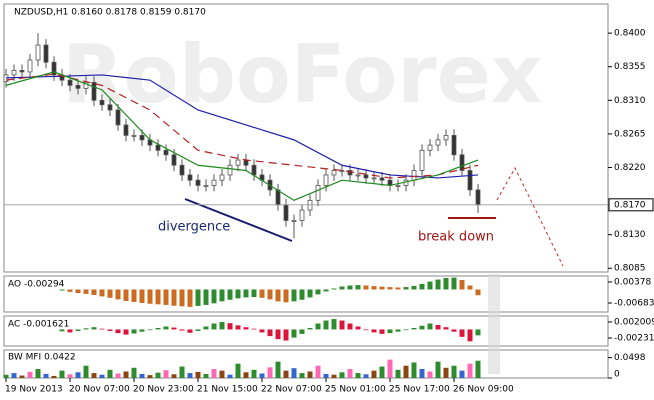  Describe the element at coordinates (630, 168) in the screenshot. I see `y-tick-label: 0.8220` at that location.